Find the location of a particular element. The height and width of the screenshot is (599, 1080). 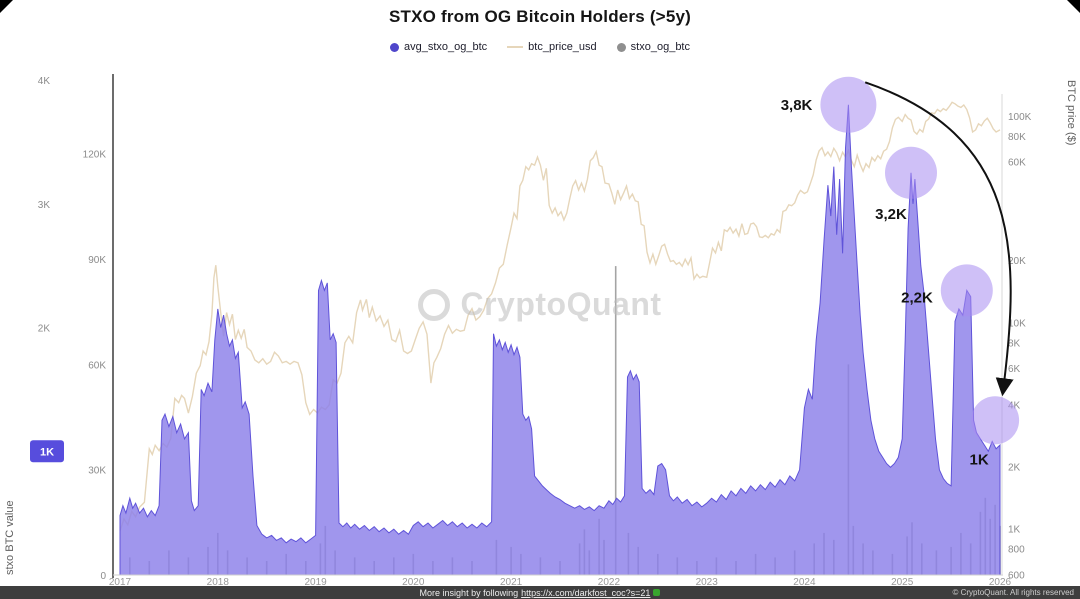

left-axis-tick: 4K is located at coordinates (44, 81).